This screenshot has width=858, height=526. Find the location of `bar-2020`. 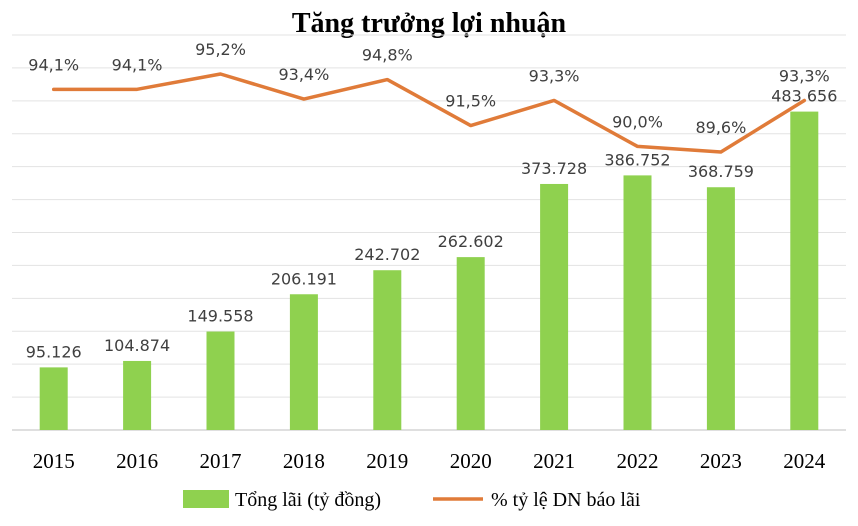

bar-2020 is located at coordinates (470, 343).